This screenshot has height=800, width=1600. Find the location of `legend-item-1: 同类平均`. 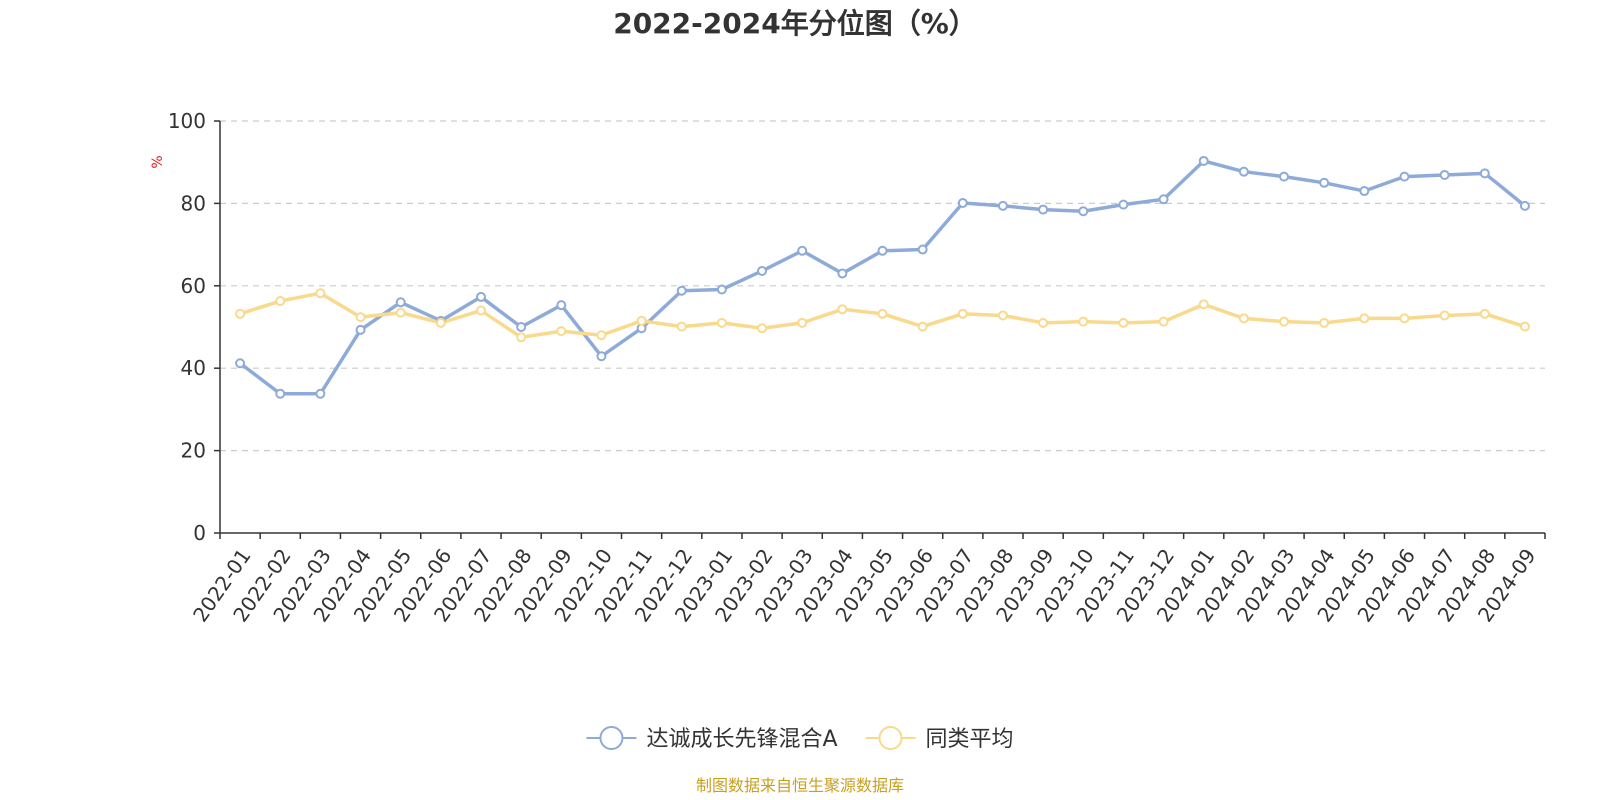

legend-item-1: 同类平均 is located at coordinates (939, 739).